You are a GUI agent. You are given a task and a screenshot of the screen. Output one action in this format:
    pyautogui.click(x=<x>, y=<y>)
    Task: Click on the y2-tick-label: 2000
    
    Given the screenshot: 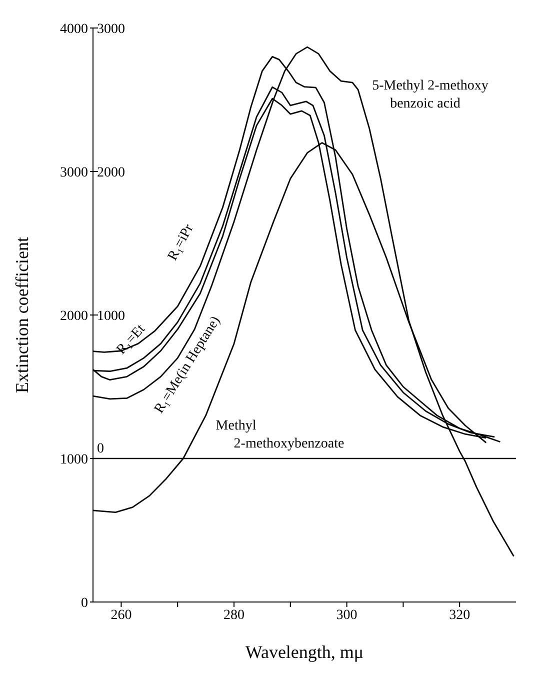 What is the action you would take?
    pyautogui.click(x=111, y=173)
    